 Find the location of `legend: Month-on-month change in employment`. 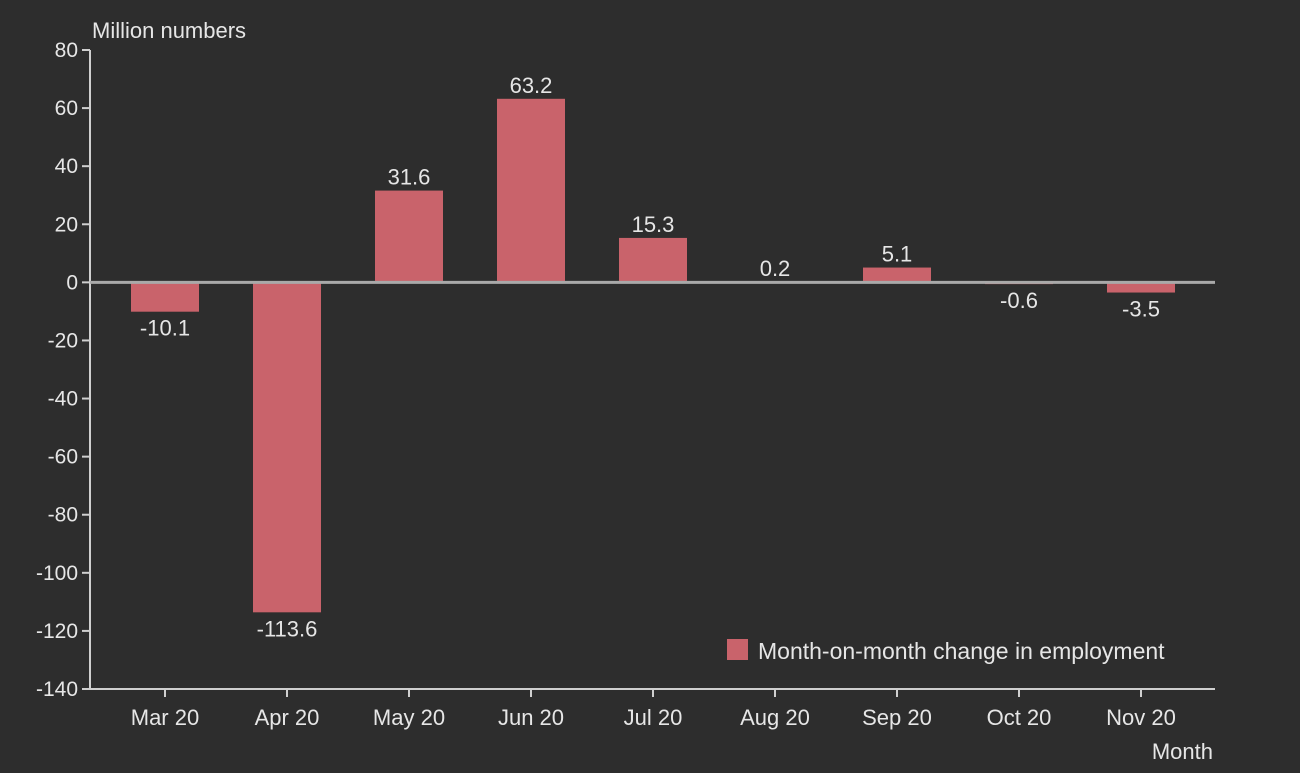

legend: Month-on-month change in employment is located at coordinates (946, 651).